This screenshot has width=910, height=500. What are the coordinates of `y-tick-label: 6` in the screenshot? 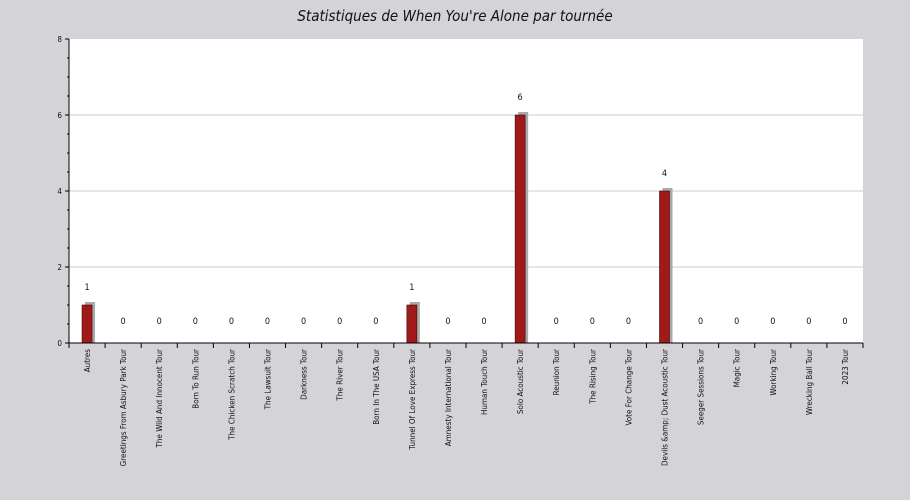 It's located at (59, 115).